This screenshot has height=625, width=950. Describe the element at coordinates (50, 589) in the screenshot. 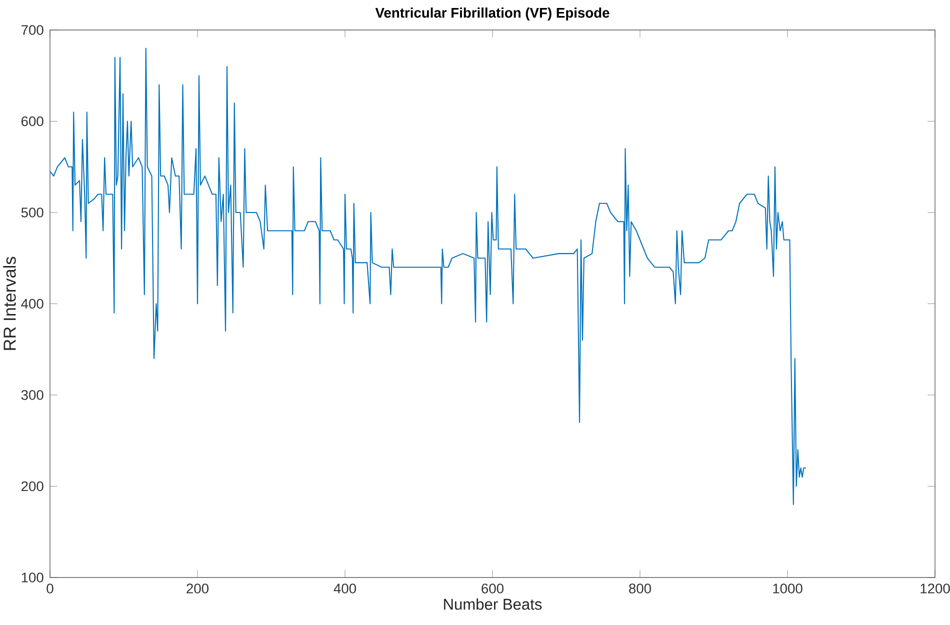

I see `x-tick-label: 0` at that location.